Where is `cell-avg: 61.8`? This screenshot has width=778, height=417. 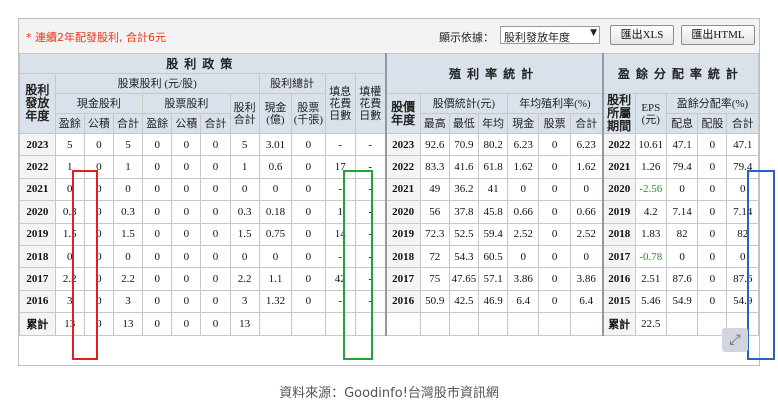
cell-avg: 61.8 is located at coordinates (493, 167).